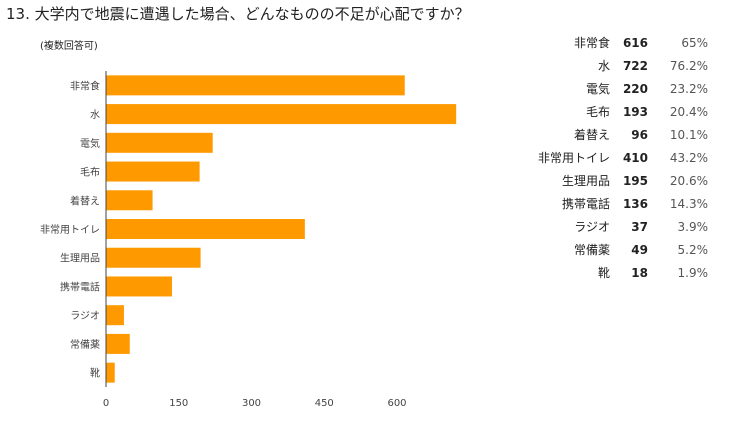 The width and height of the screenshot is (743, 437). What do you see at coordinates (95, 373) in the screenshot?
I see `category-label: 靴` at bounding box center [95, 373].